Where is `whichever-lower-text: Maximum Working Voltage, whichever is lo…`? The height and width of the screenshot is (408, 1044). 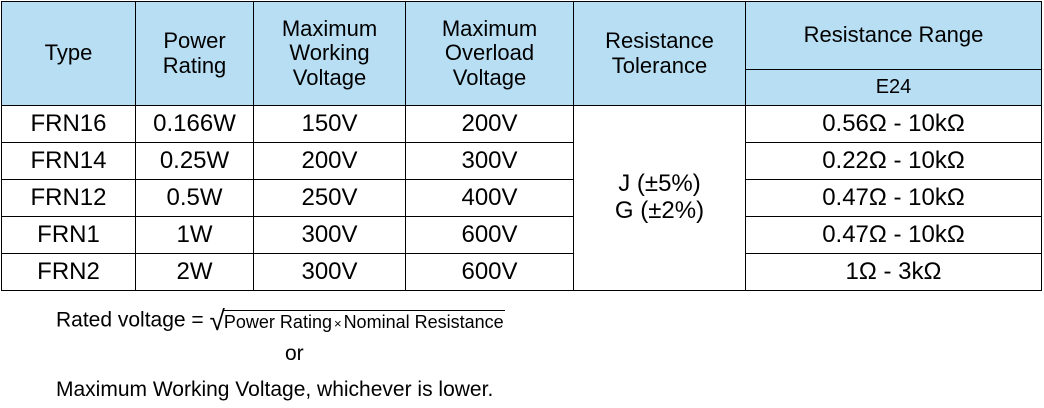 whichever-lower-text: Maximum Working Voltage, whichever is lo… is located at coordinates (275, 389).